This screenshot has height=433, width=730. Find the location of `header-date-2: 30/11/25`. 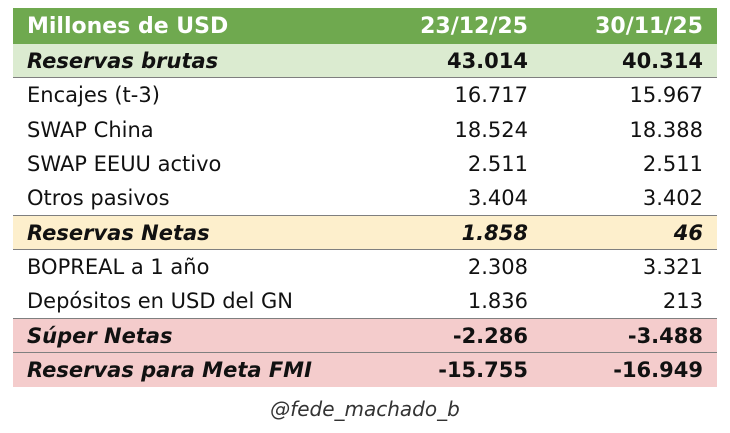

header-date-2: 30/11/25 is located at coordinates (649, 26).